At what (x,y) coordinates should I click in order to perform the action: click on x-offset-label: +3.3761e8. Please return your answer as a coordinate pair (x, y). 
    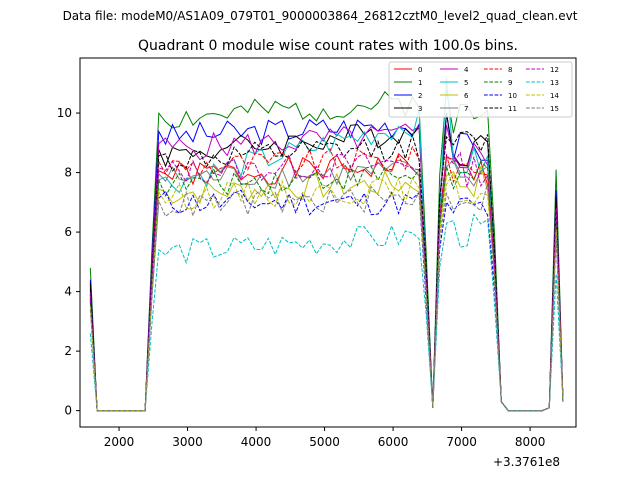
    Looking at the image, I should click on (526, 462).